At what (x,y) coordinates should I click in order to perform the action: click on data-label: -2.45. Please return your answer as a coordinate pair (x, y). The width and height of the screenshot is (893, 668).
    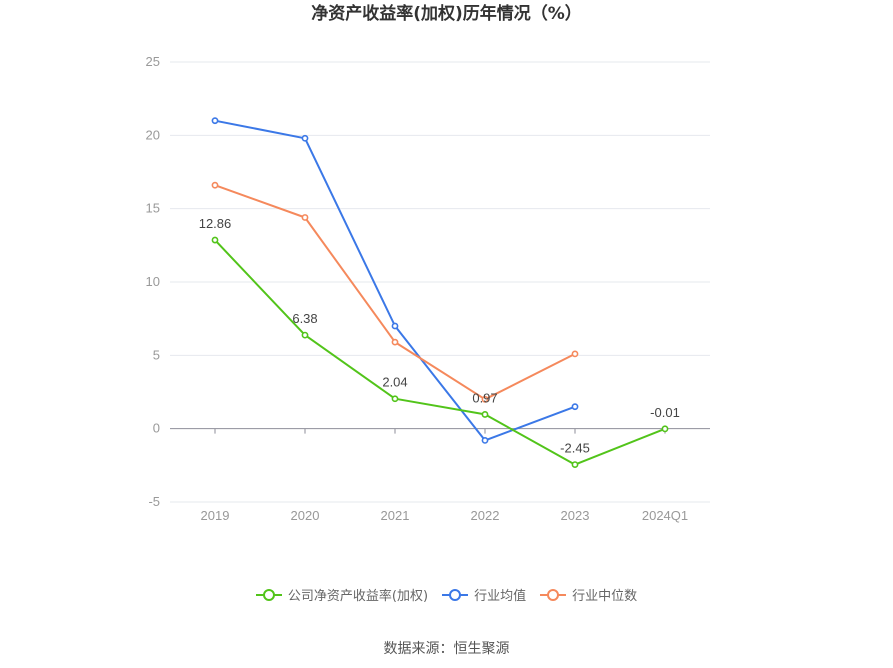
    Looking at the image, I should click on (575, 448).